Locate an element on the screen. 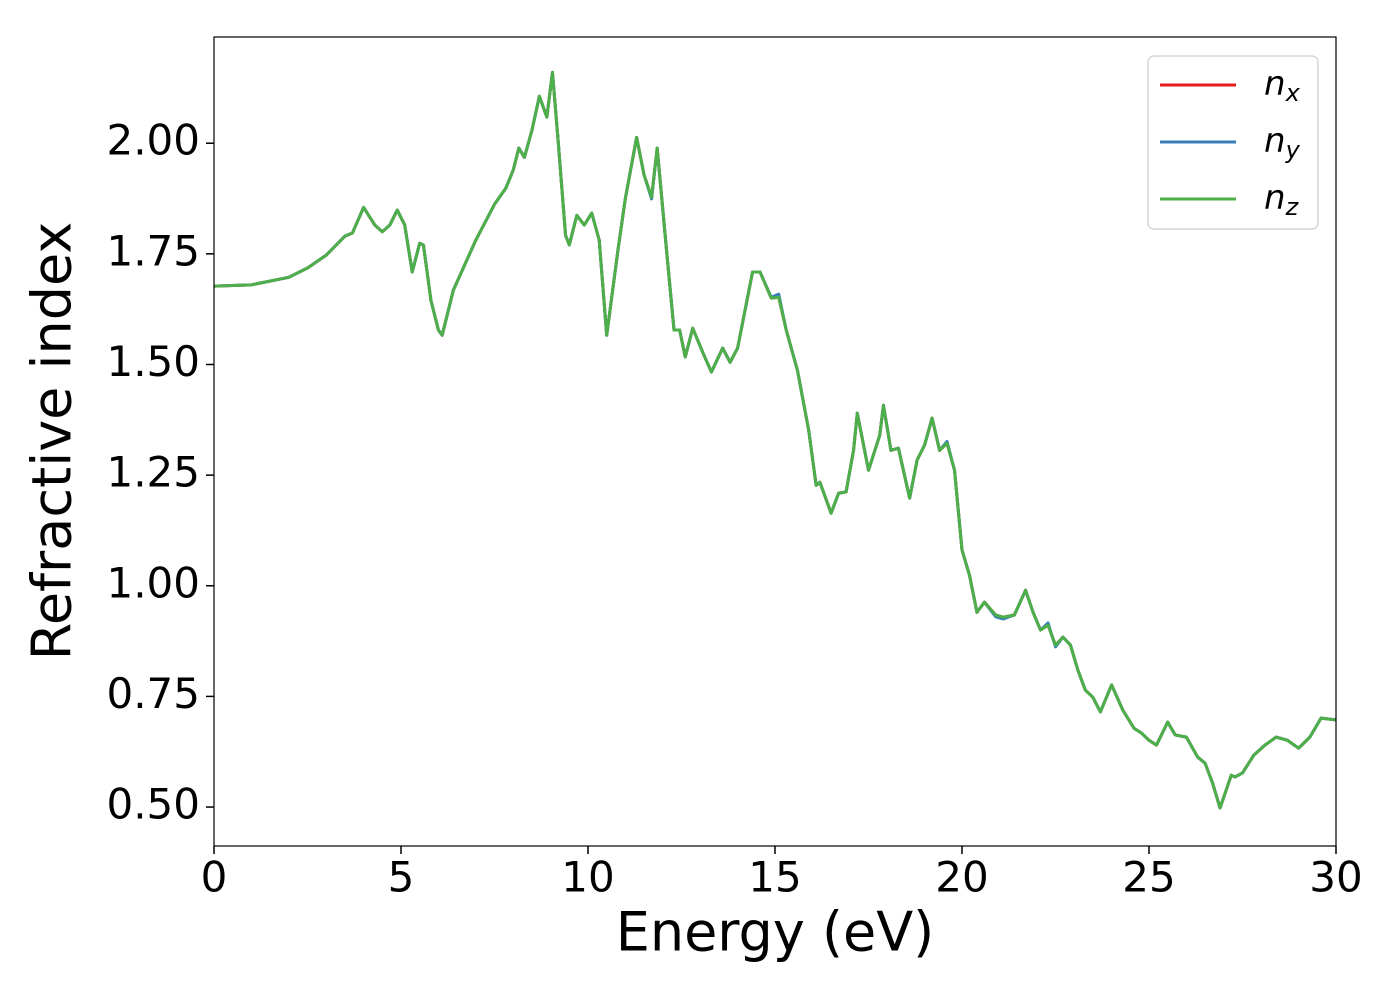 This screenshot has height=1000, width=1400. y-tick-label: 0.50 is located at coordinates (153, 804).